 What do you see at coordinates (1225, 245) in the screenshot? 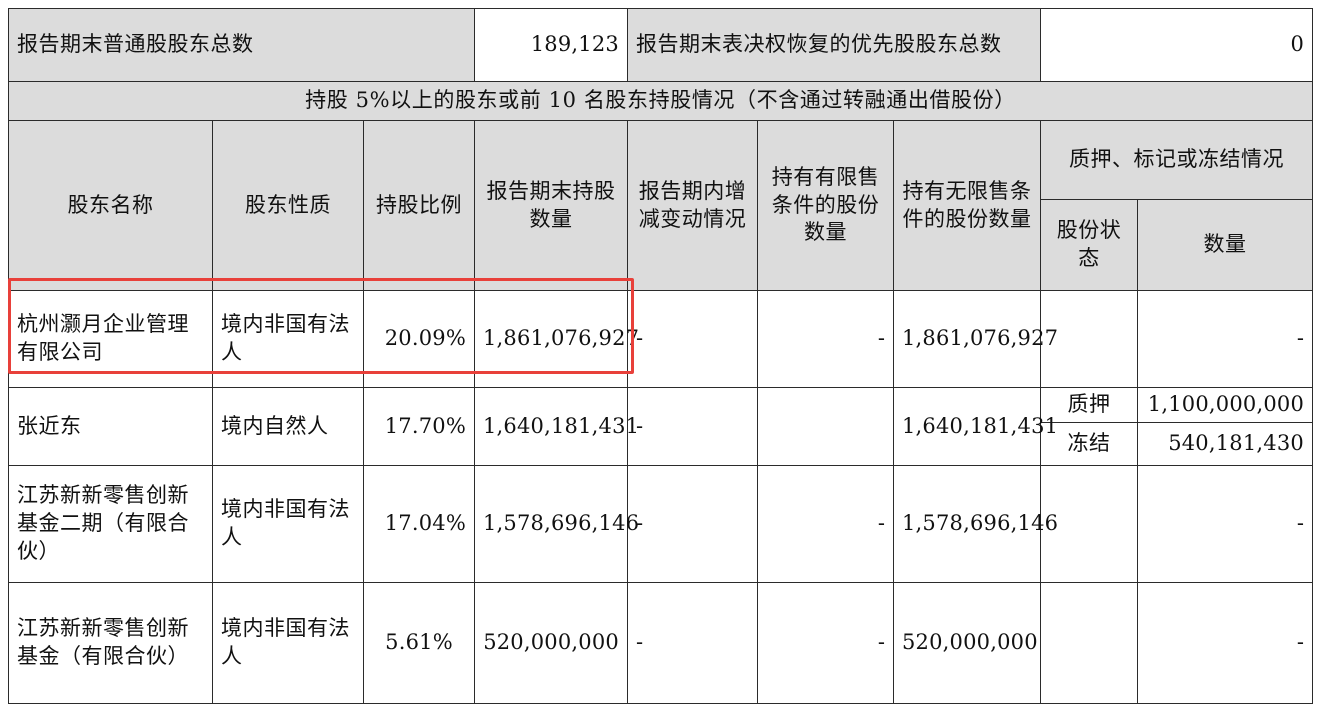
I see `col-status-quantity: 数量` at bounding box center [1225, 245].